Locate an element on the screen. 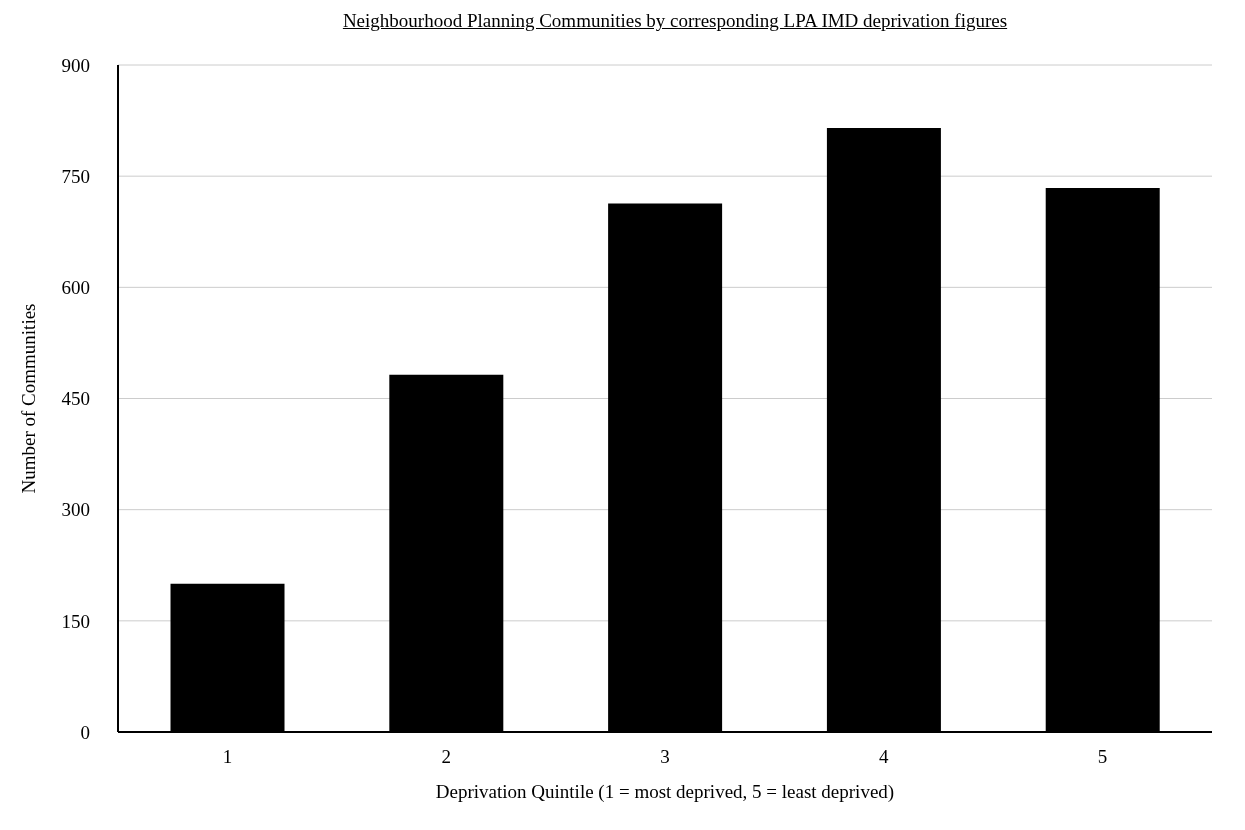 The height and width of the screenshot is (830, 1245). x-tick-label: 3 is located at coordinates (665, 757).